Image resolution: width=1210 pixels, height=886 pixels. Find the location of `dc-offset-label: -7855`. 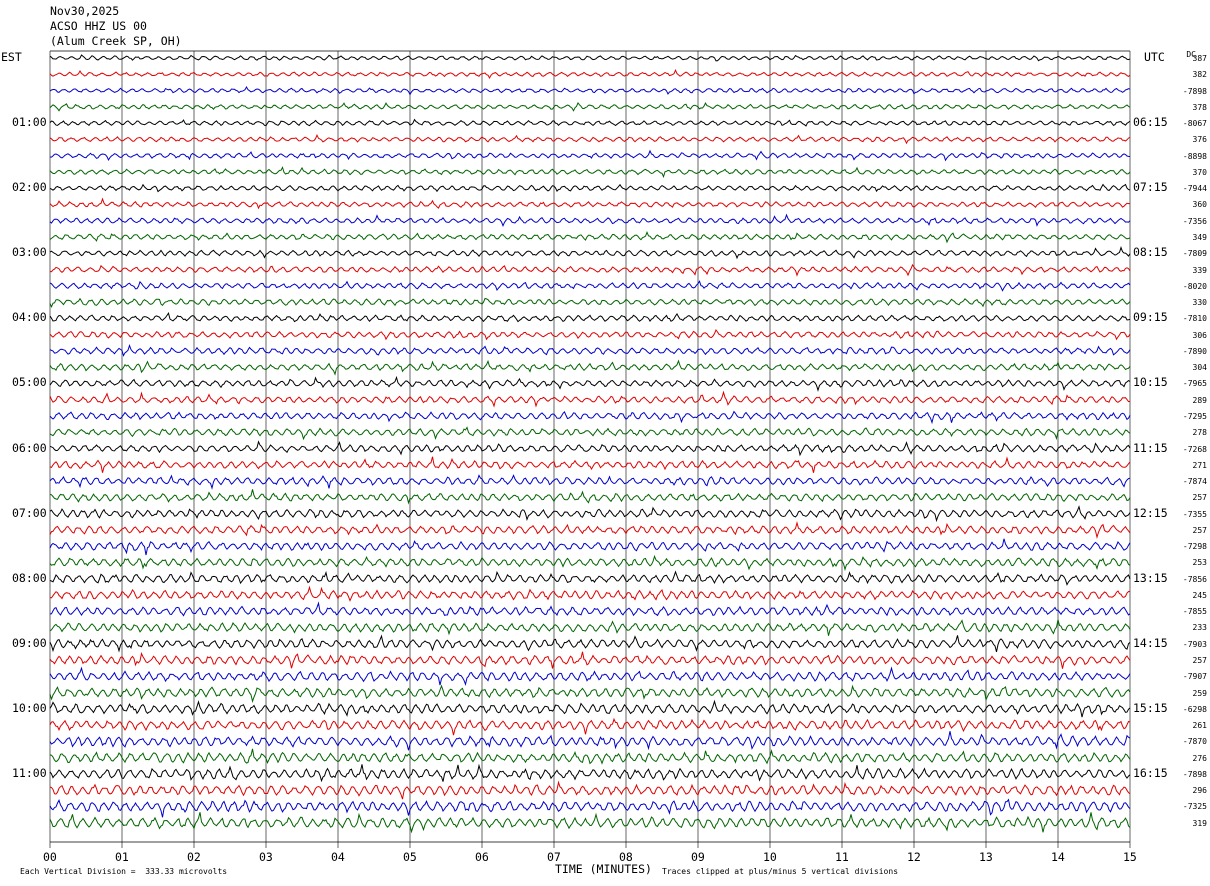

dc-offset-label: -7855 is located at coordinates (1194, 612).